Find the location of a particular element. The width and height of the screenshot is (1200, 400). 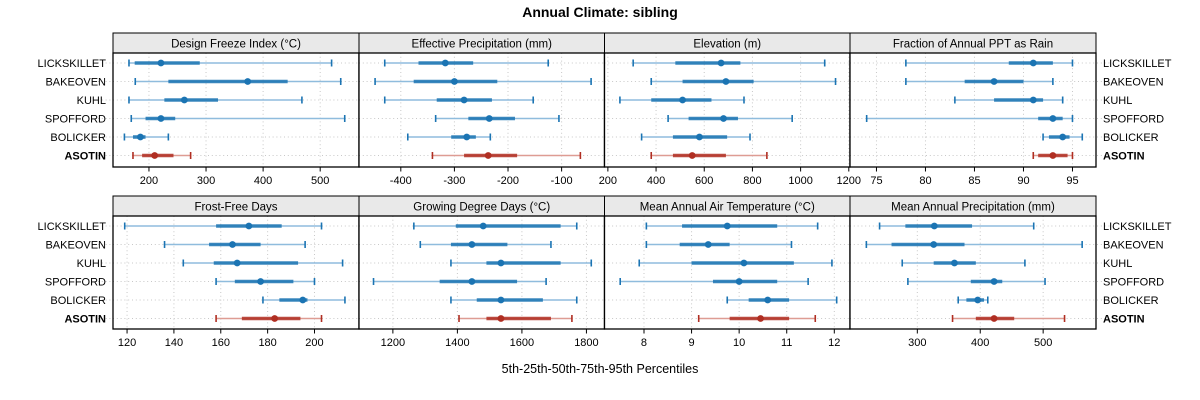

x-tick-label: 85 is located at coordinates (974, 181).